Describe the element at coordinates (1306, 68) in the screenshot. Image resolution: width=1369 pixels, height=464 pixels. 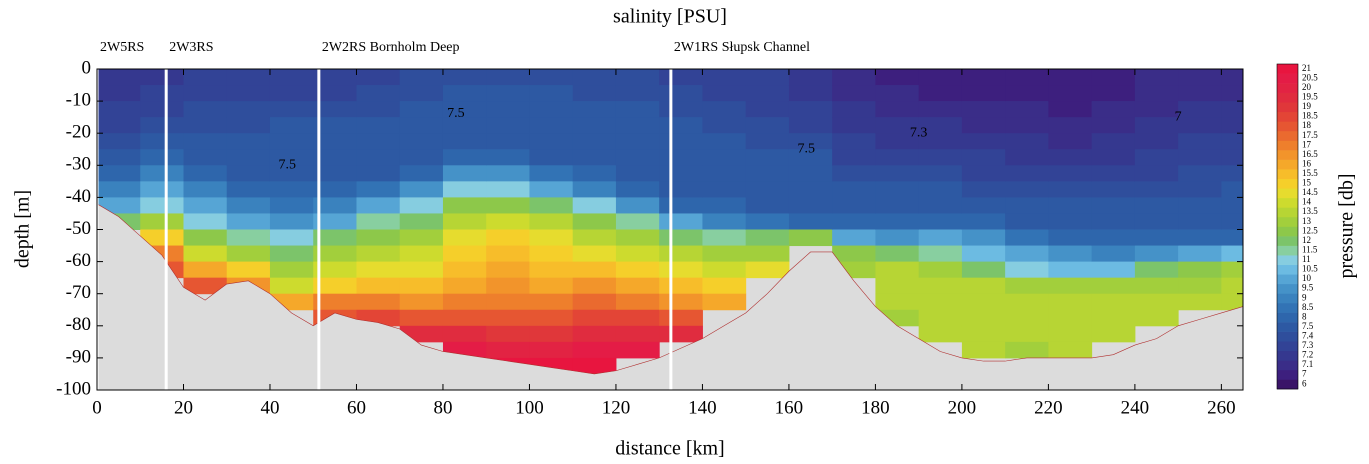
I see `colorbar-tick-label: 21` at that location.